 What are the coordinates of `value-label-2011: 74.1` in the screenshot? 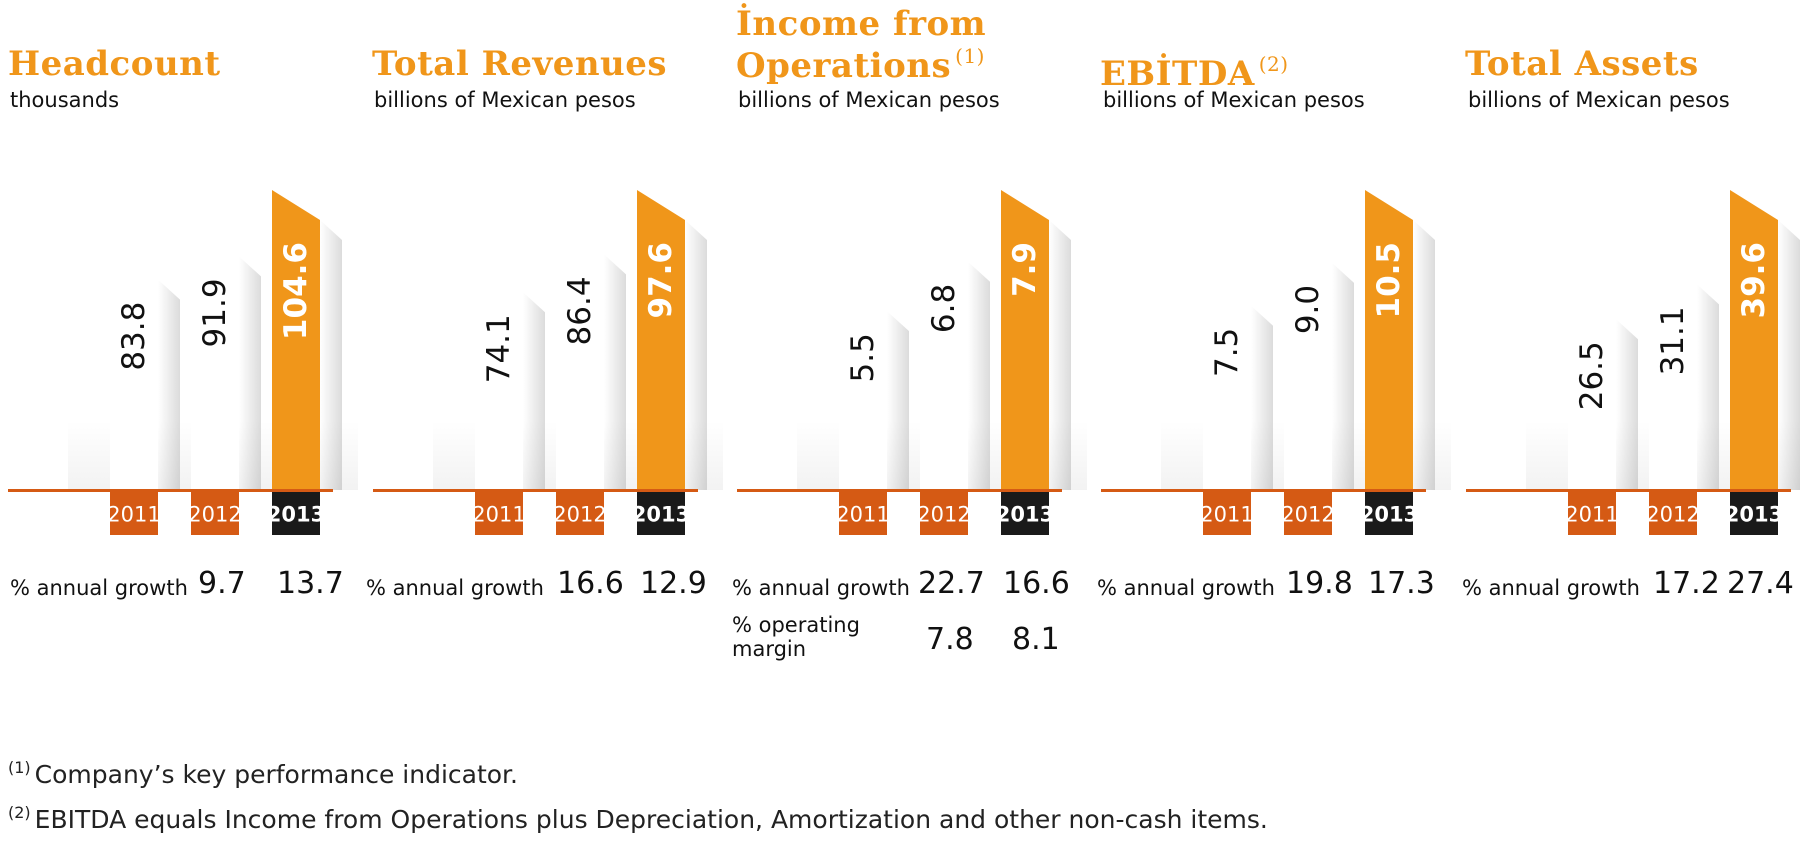 It's located at (499, 348).